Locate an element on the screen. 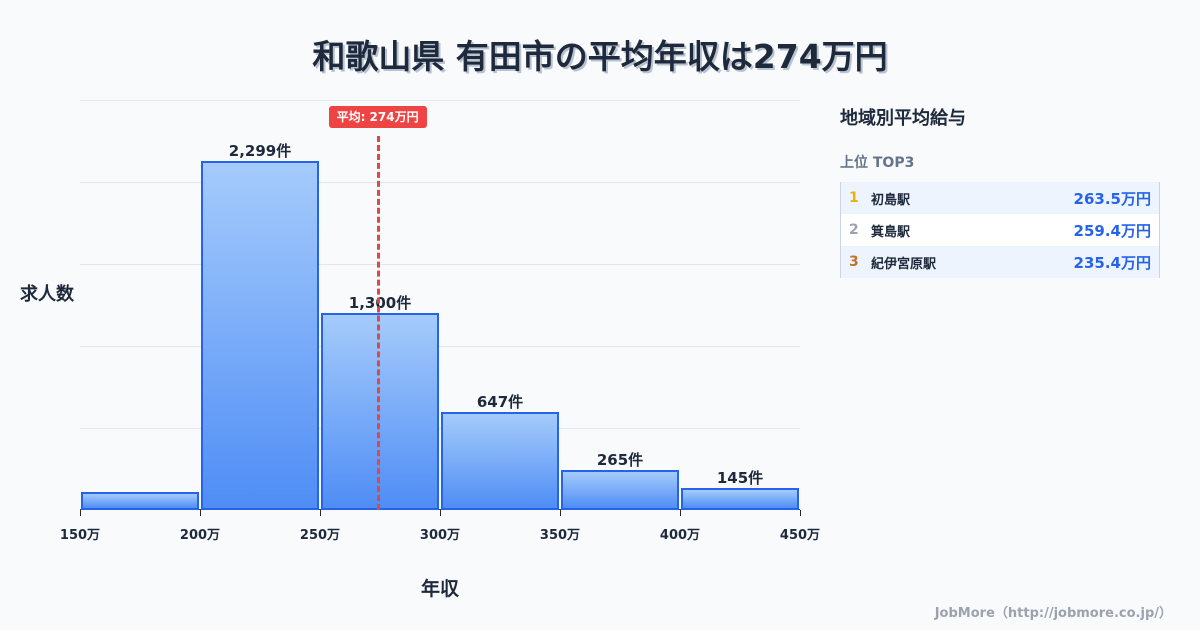 The image size is (1200, 630). x-tick-label: 200万 is located at coordinates (200, 535).